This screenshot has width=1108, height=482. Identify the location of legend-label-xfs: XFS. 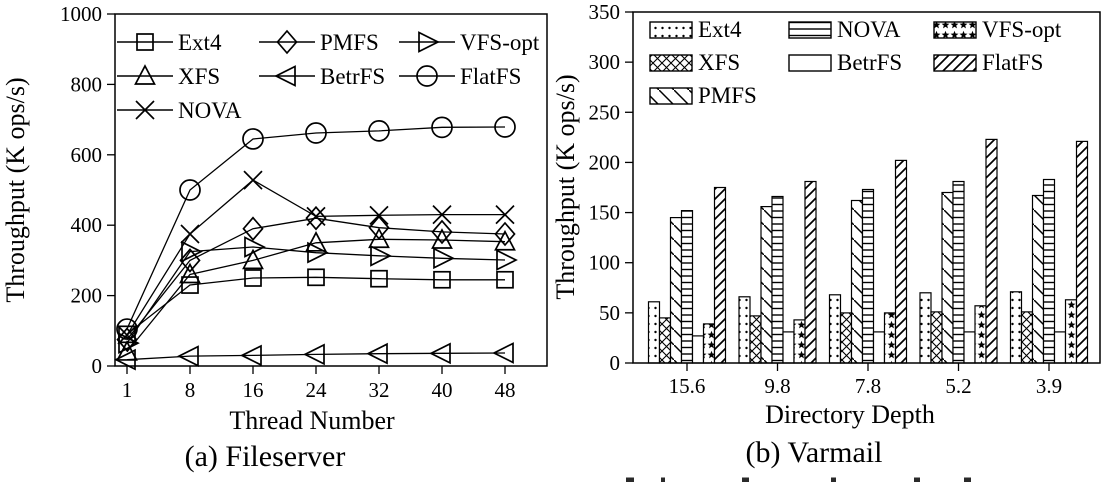
(199, 76).